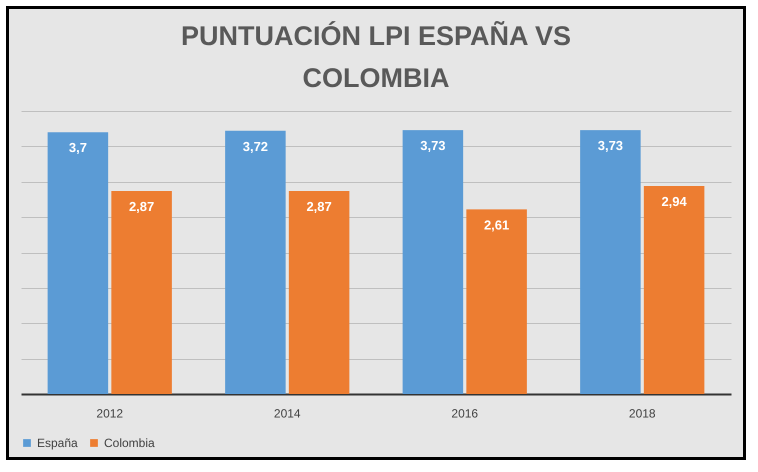 Image resolution: width=758 pixels, height=472 pixels. I want to click on x-tick-label: 2018, so click(642, 413).